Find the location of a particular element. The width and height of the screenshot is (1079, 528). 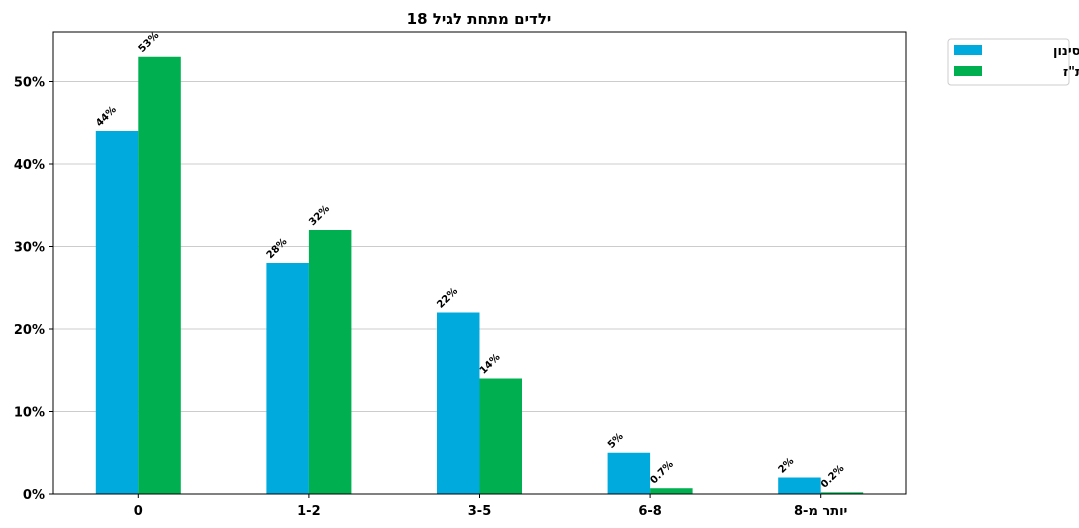

x-tick-label: 1-2 is located at coordinates (309, 511).